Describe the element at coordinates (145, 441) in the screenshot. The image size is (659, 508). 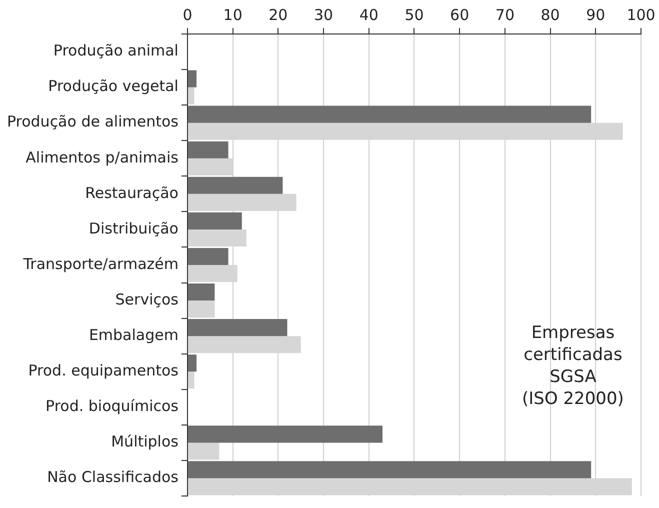
I see `y-tick-label: Múltiplos` at that location.